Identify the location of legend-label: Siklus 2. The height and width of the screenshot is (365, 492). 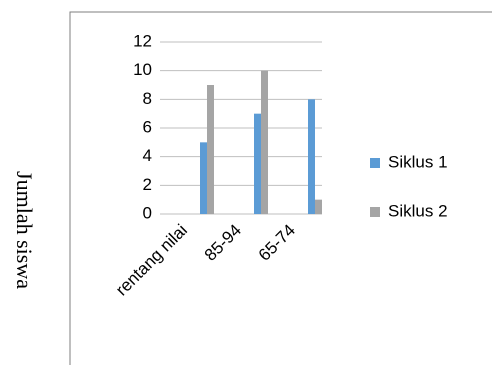
(418, 210).